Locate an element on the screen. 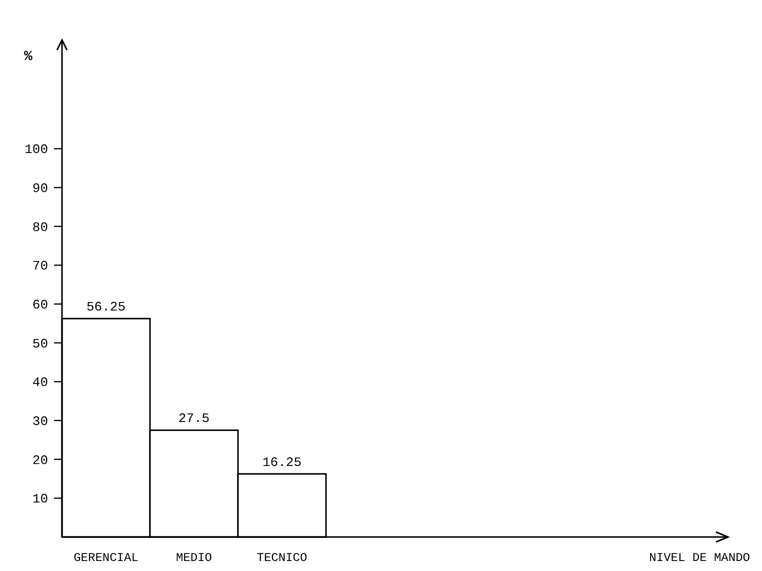 The width and height of the screenshot is (762, 571). data-label: 16.25 is located at coordinates (282, 462).